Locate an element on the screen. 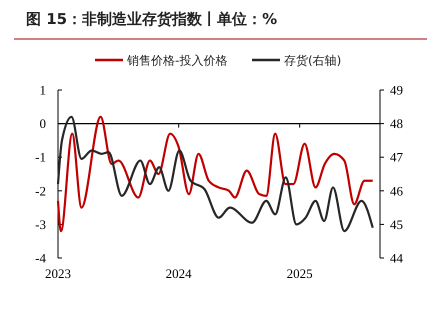 The width and height of the screenshot is (440, 330). legend-label: 存货(右轴) is located at coordinates (313, 61).